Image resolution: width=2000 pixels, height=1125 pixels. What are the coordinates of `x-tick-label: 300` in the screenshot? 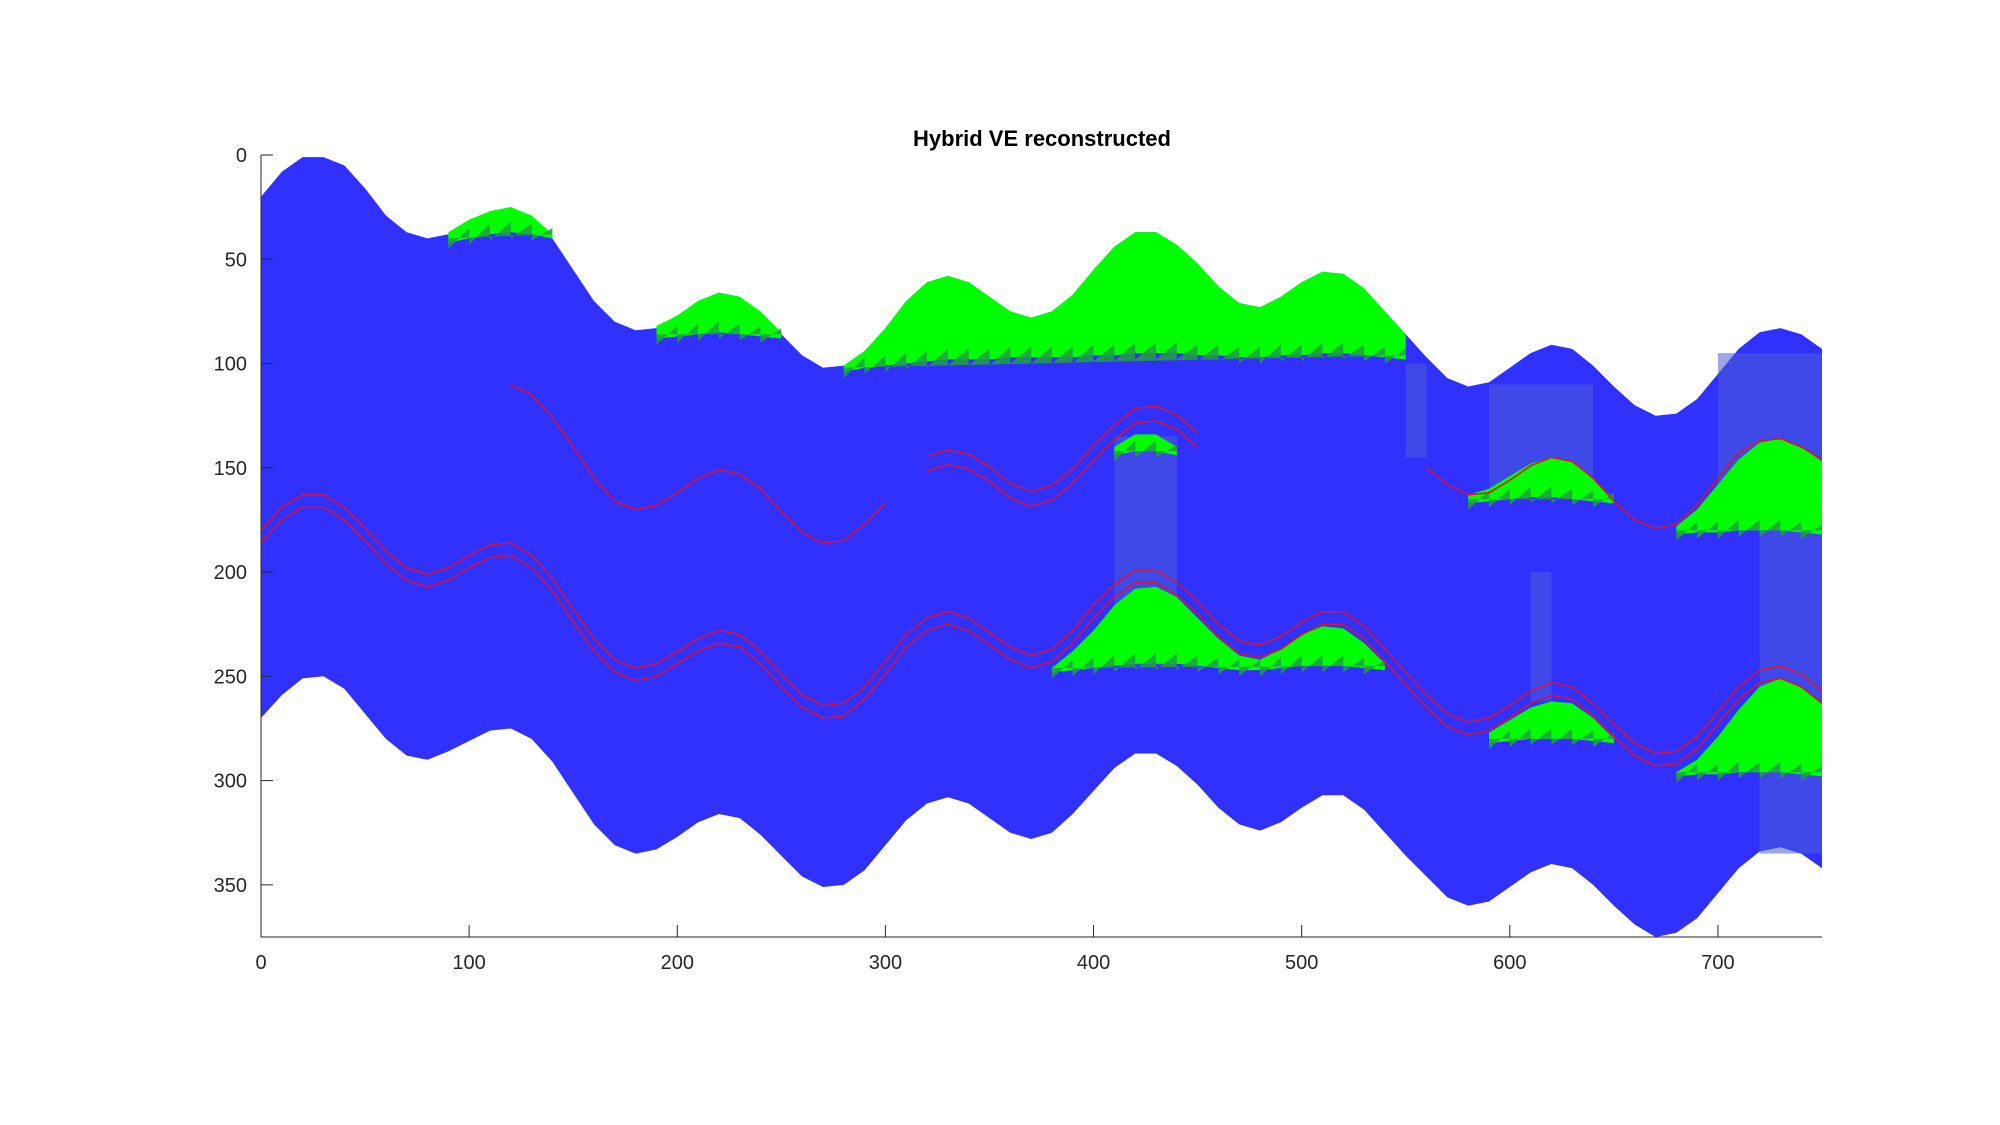 It's located at (885, 963).